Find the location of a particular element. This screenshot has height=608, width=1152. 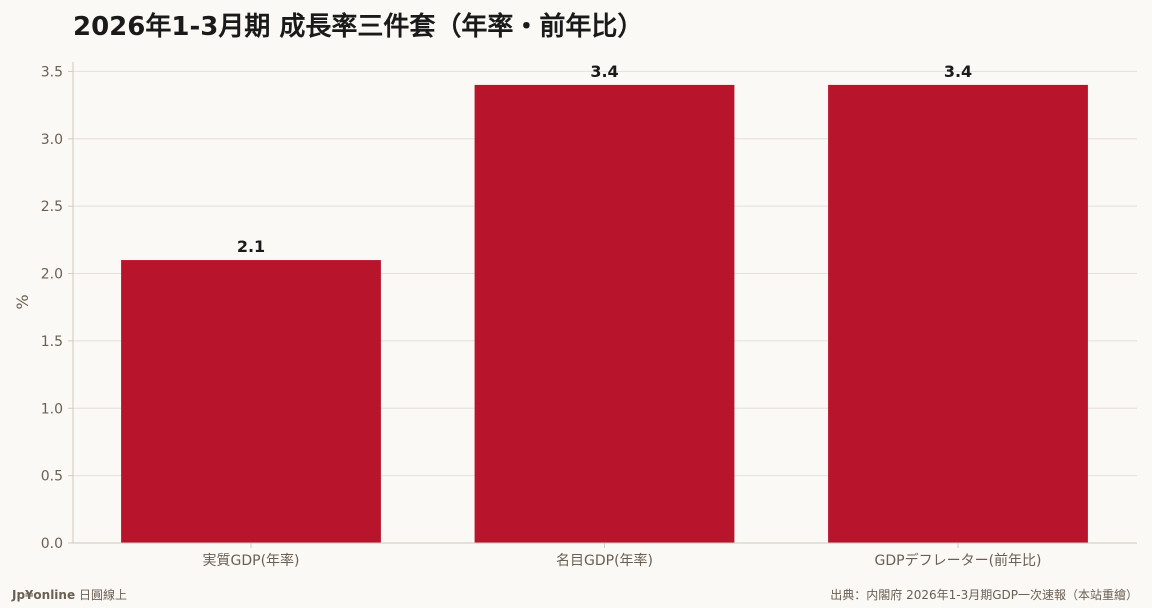

y-ticks: 0.0 0.5 1.0 1.5 2.0 2.5 3.0 3.5 is located at coordinates (57, 308).